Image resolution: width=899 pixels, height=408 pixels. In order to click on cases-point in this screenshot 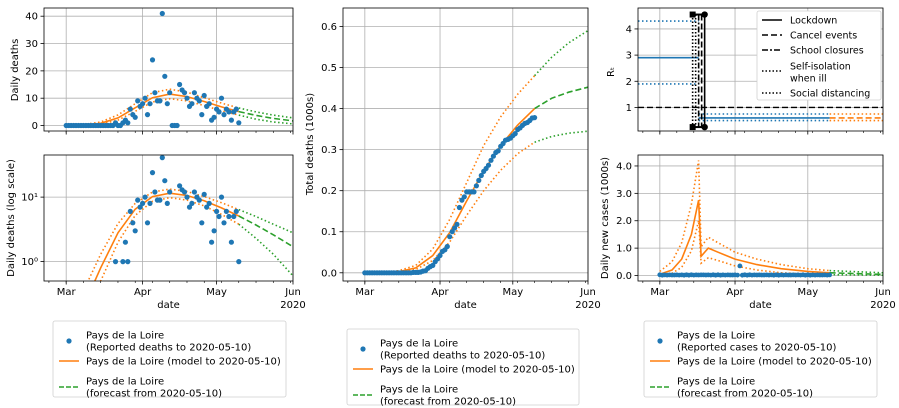, I will do `click(737, 275)`.